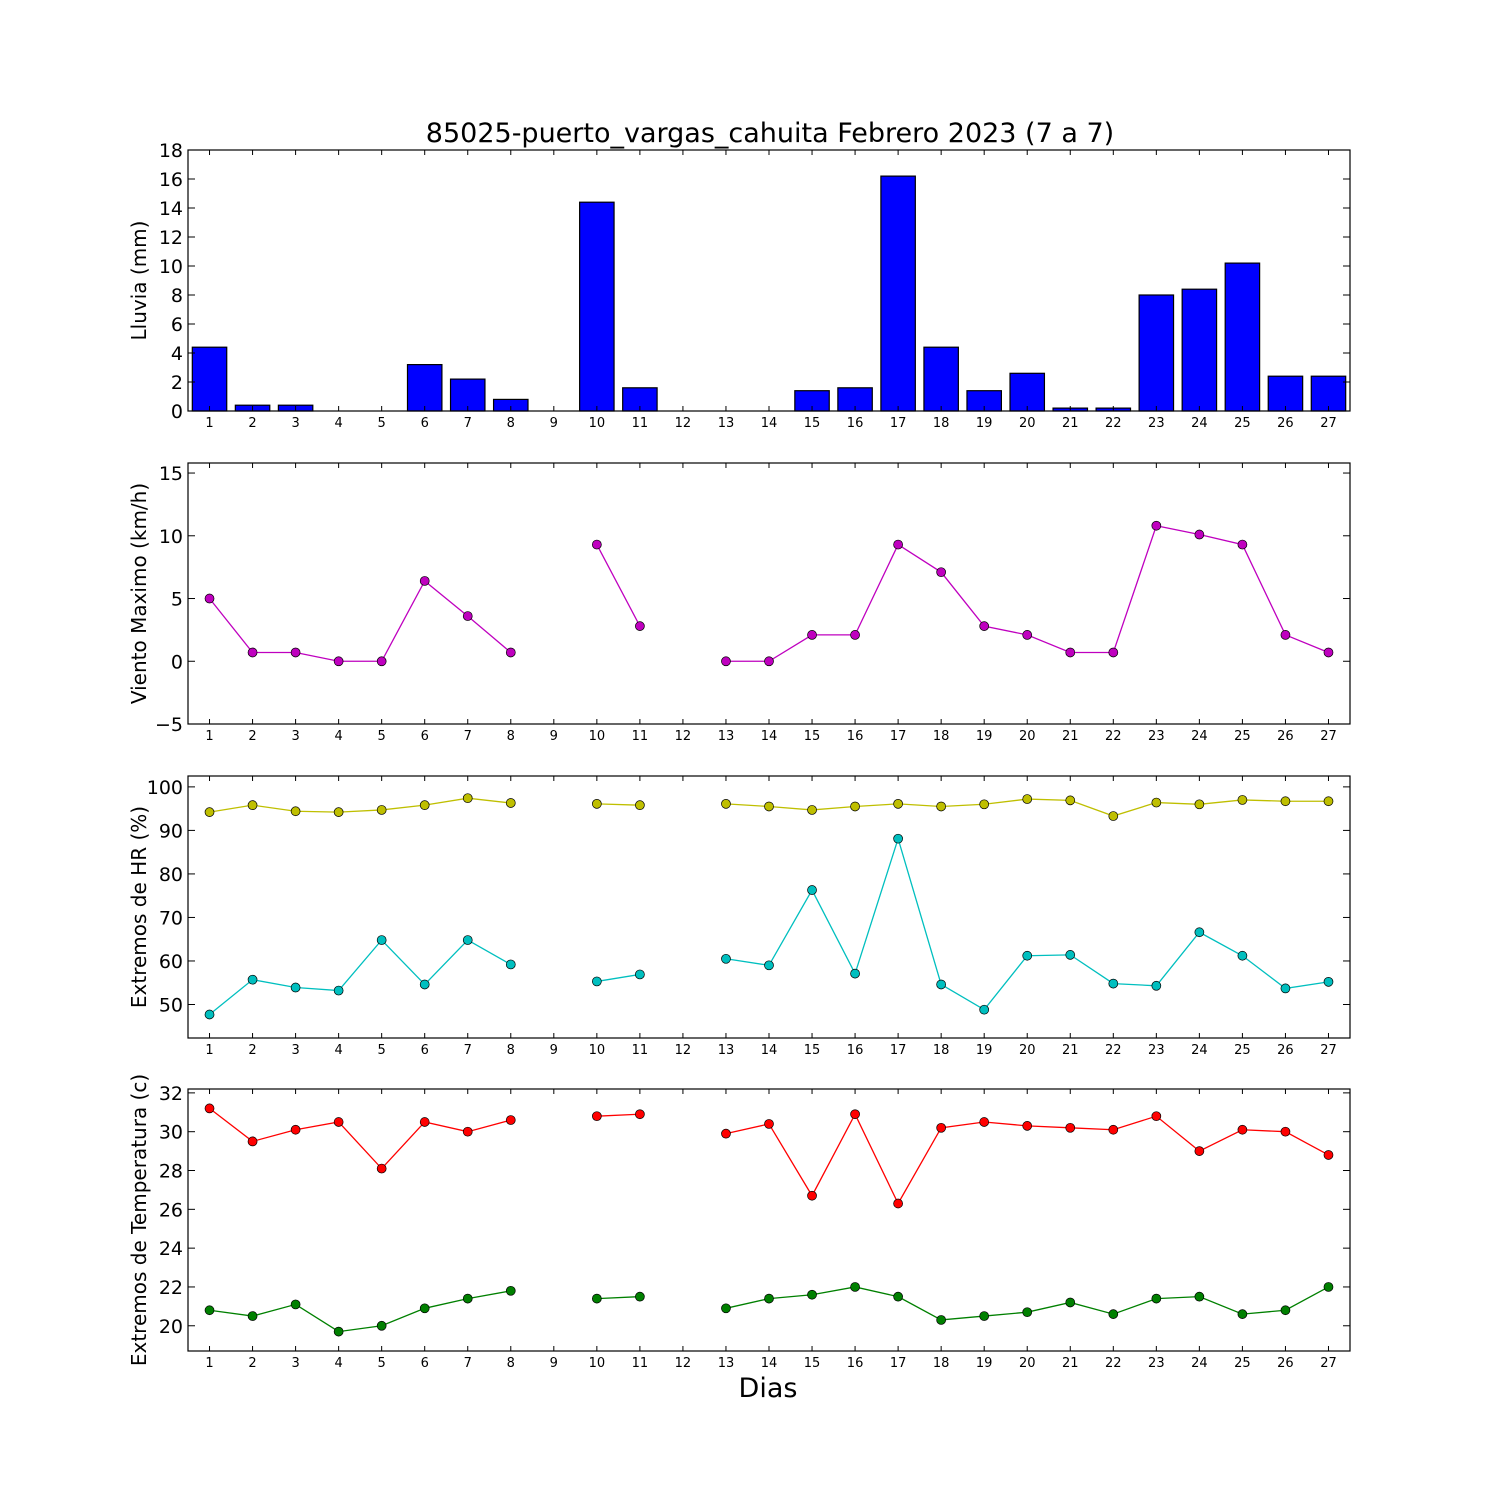  Describe the element at coordinates (139, 907) in the screenshot. I see `y-axis-label: Extremos de HR (%)` at that location.